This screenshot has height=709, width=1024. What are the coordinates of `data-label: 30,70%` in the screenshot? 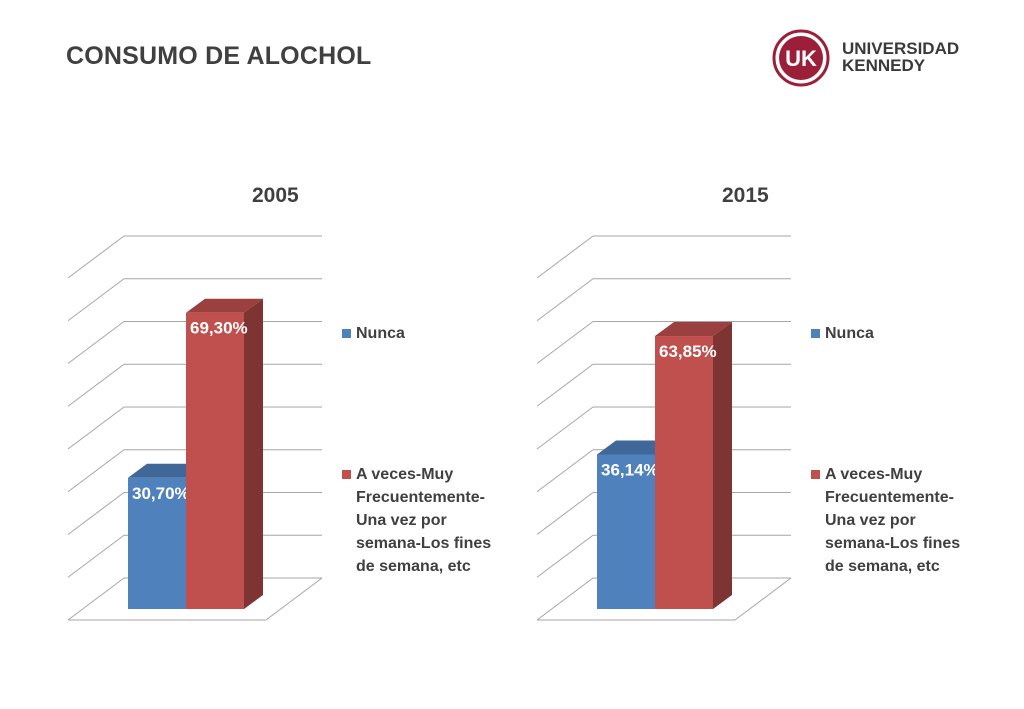 It's located at (161, 493).